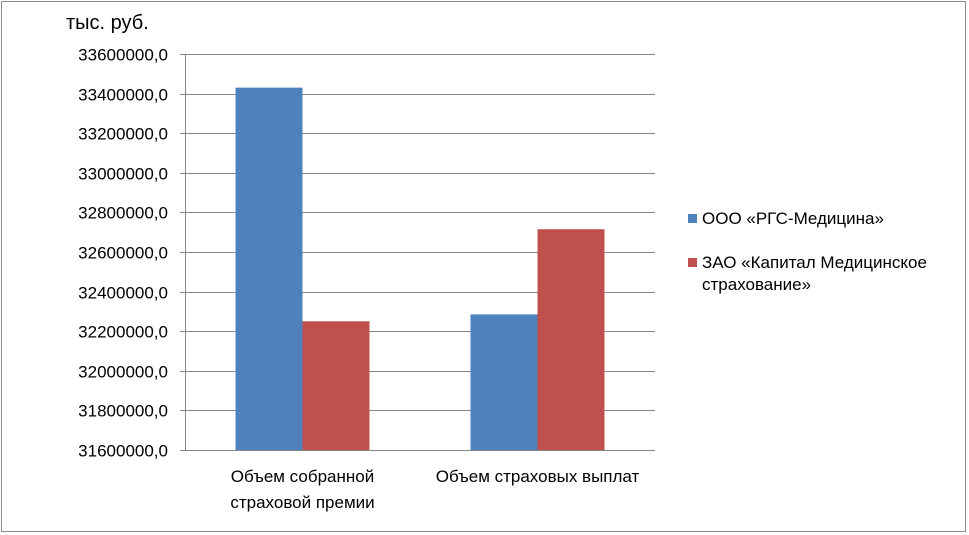 This screenshot has height=535, width=969. I want to click on legend-label-kapital-line2: страхование», so click(757, 284).